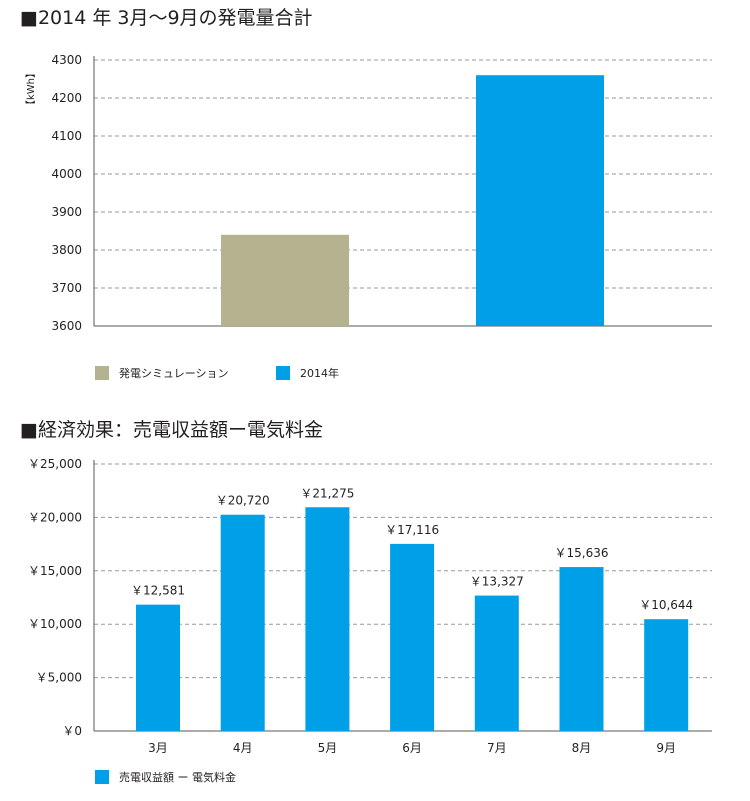 The image size is (750, 801). Describe the element at coordinates (66, 250) in the screenshot. I see `y-tick-label: 3800` at that location.